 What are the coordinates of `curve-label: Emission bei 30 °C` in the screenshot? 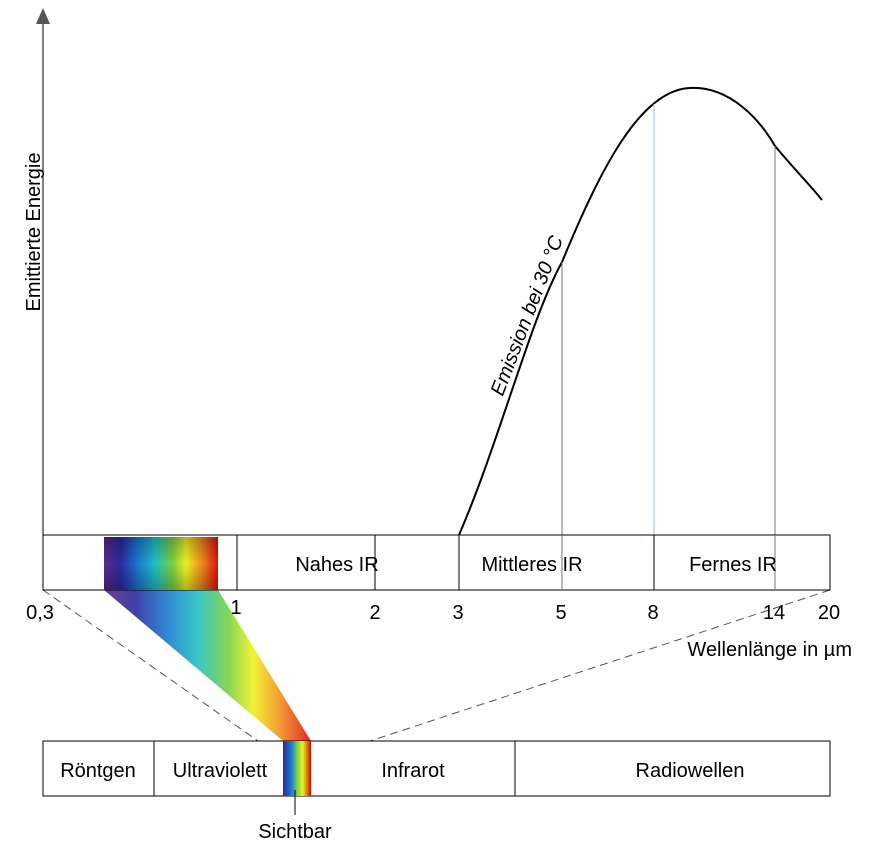 It's located at (527, 315).